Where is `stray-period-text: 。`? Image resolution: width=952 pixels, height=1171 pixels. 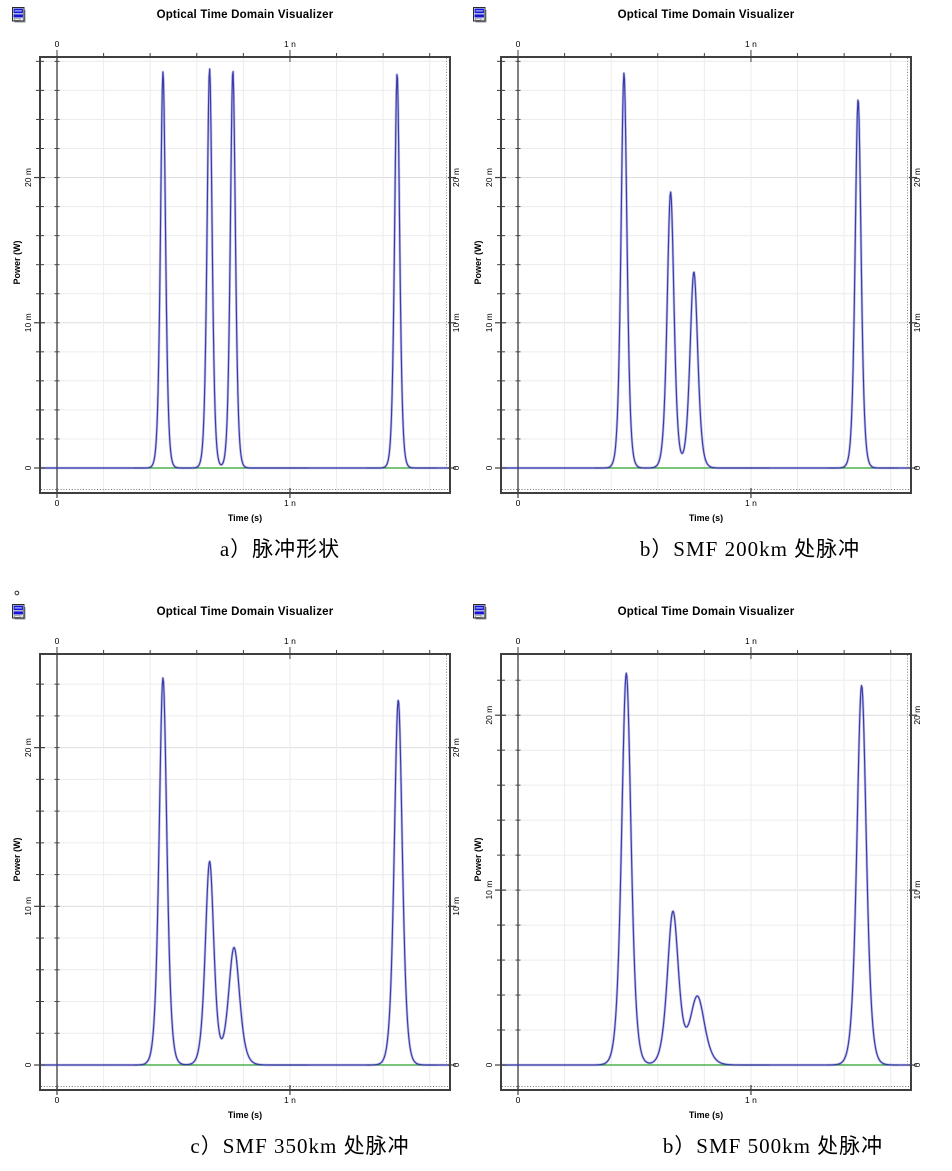 stray-period-text: 。 is located at coordinates (22, 590).